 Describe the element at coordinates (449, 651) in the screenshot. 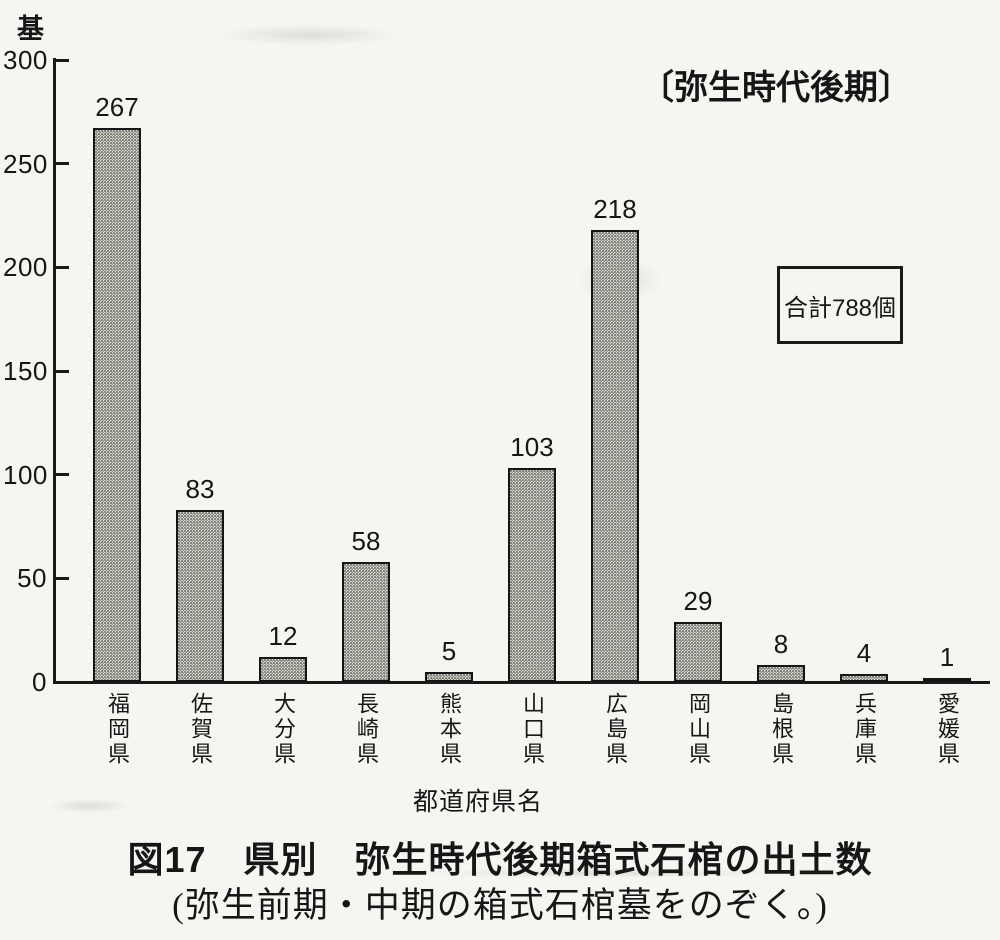

I see `bar-value-label-熊本県: 5` at that location.